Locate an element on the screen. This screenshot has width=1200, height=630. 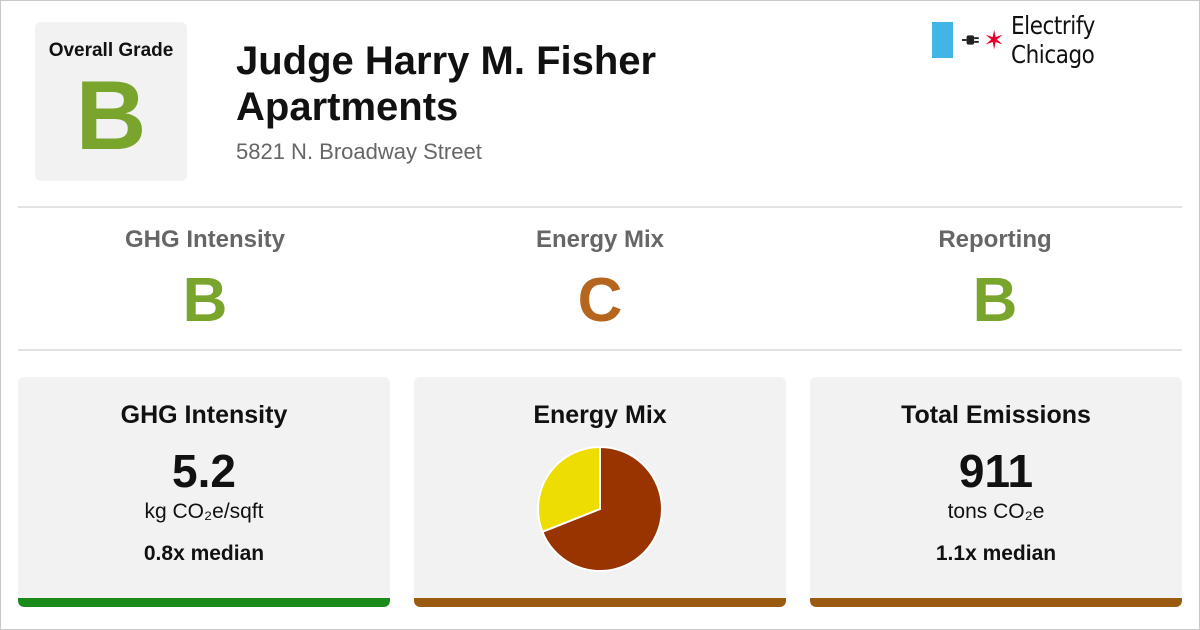
logo-text: Electrify Chicago is located at coordinates (1052, 40).